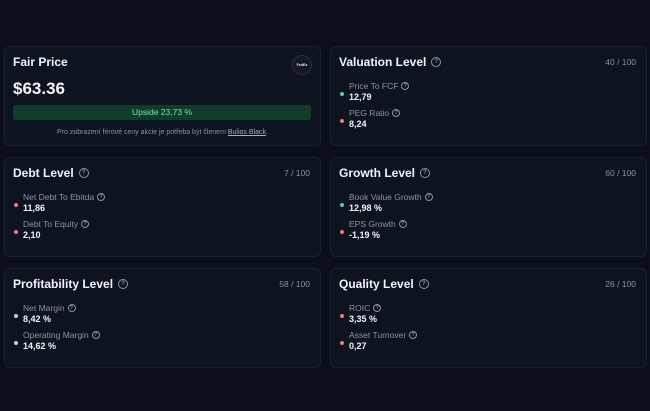 The width and height of the screenshot is (650, 411). Describe the element at coordinates (294, 284) in the screenshot. I see `profitability-score: 58 / 100` at that location.